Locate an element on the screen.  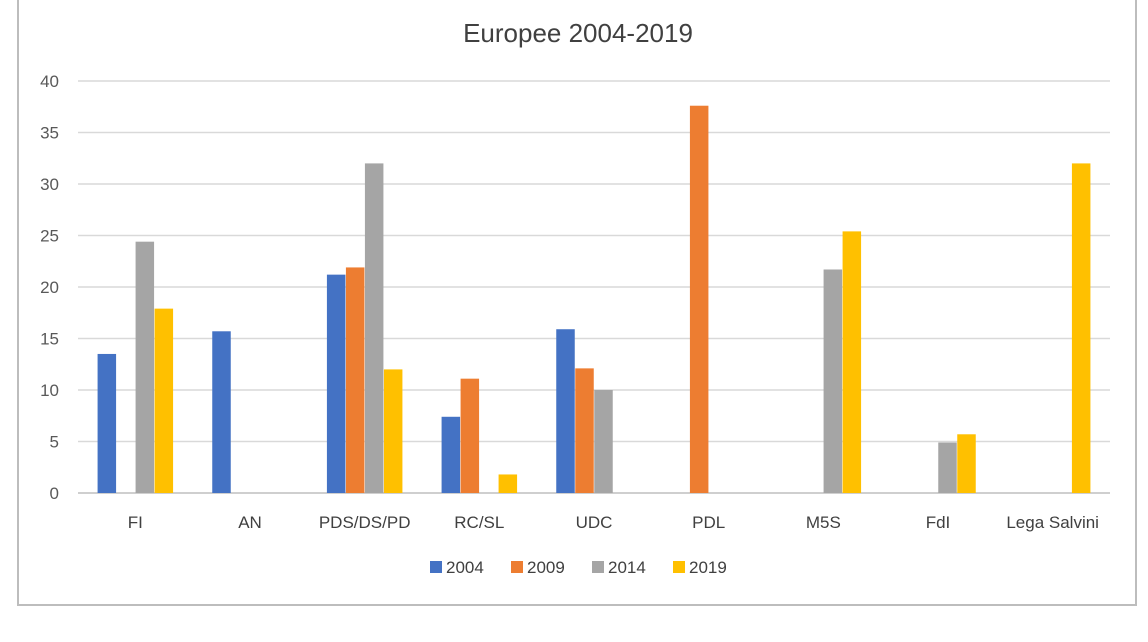
y-tick-label: 35 is located at coordinates (49, 133).